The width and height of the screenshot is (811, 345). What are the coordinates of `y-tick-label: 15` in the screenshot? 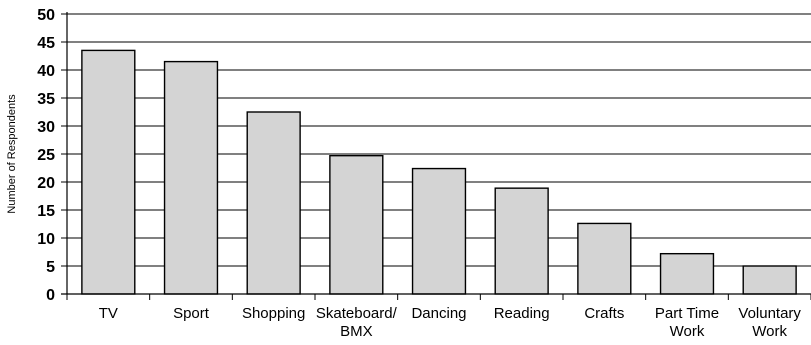 It's located at (46, 211).